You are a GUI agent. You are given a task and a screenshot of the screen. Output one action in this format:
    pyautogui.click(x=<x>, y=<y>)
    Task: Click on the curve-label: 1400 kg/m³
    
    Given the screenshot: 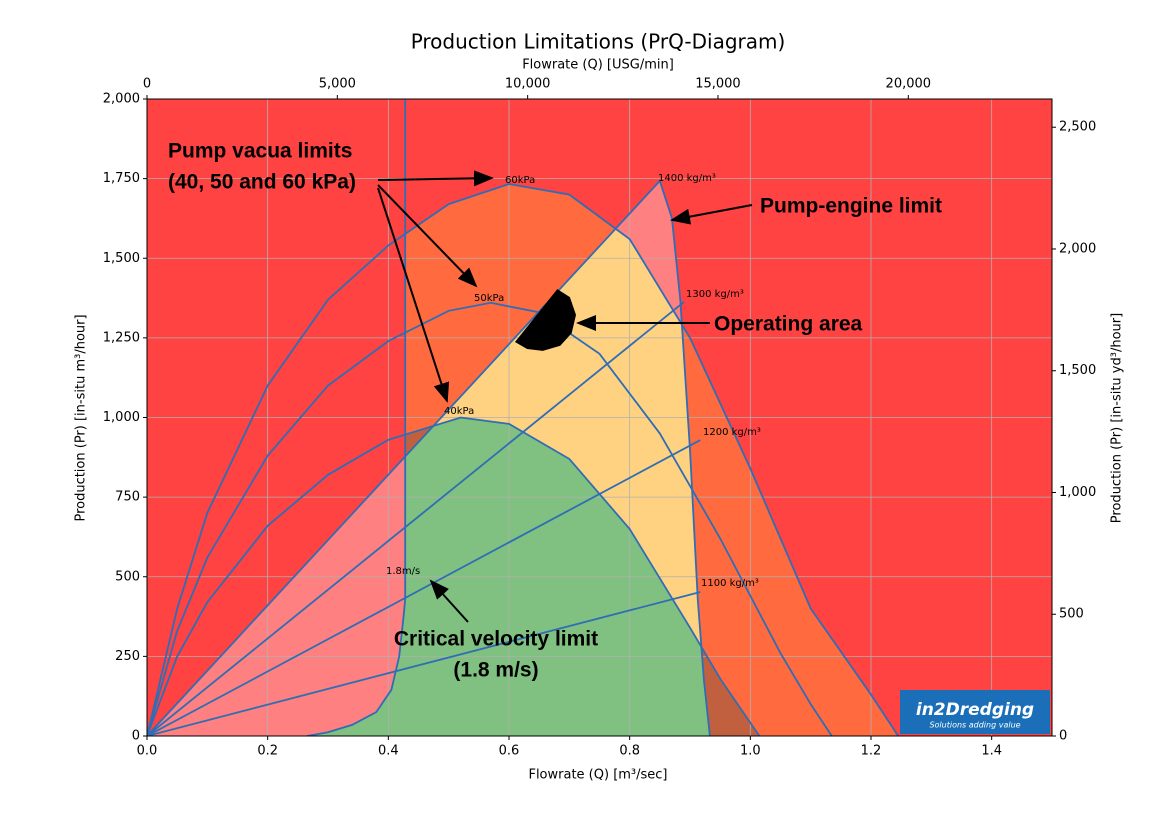 What is the action you would take?
    pyautogui.click(x=687, y=178)
    